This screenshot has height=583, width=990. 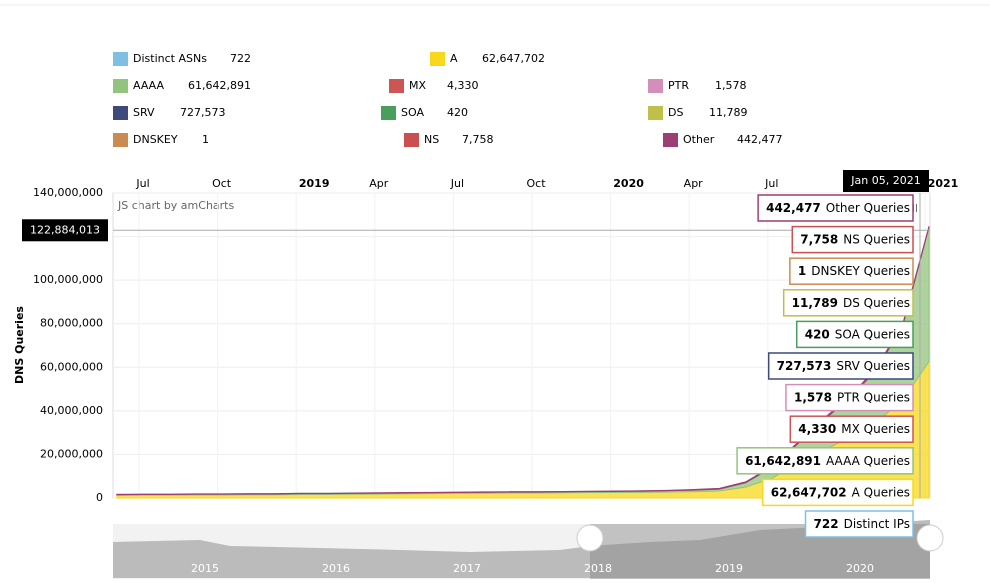 I want to click on x-tick-label: 2020, so click(x=628, y=183).